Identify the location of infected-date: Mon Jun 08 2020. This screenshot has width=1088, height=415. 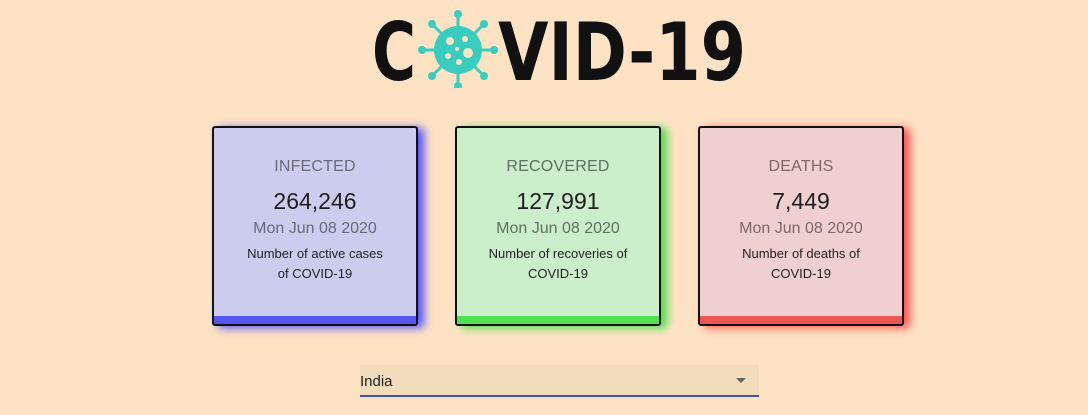
(315, 228).